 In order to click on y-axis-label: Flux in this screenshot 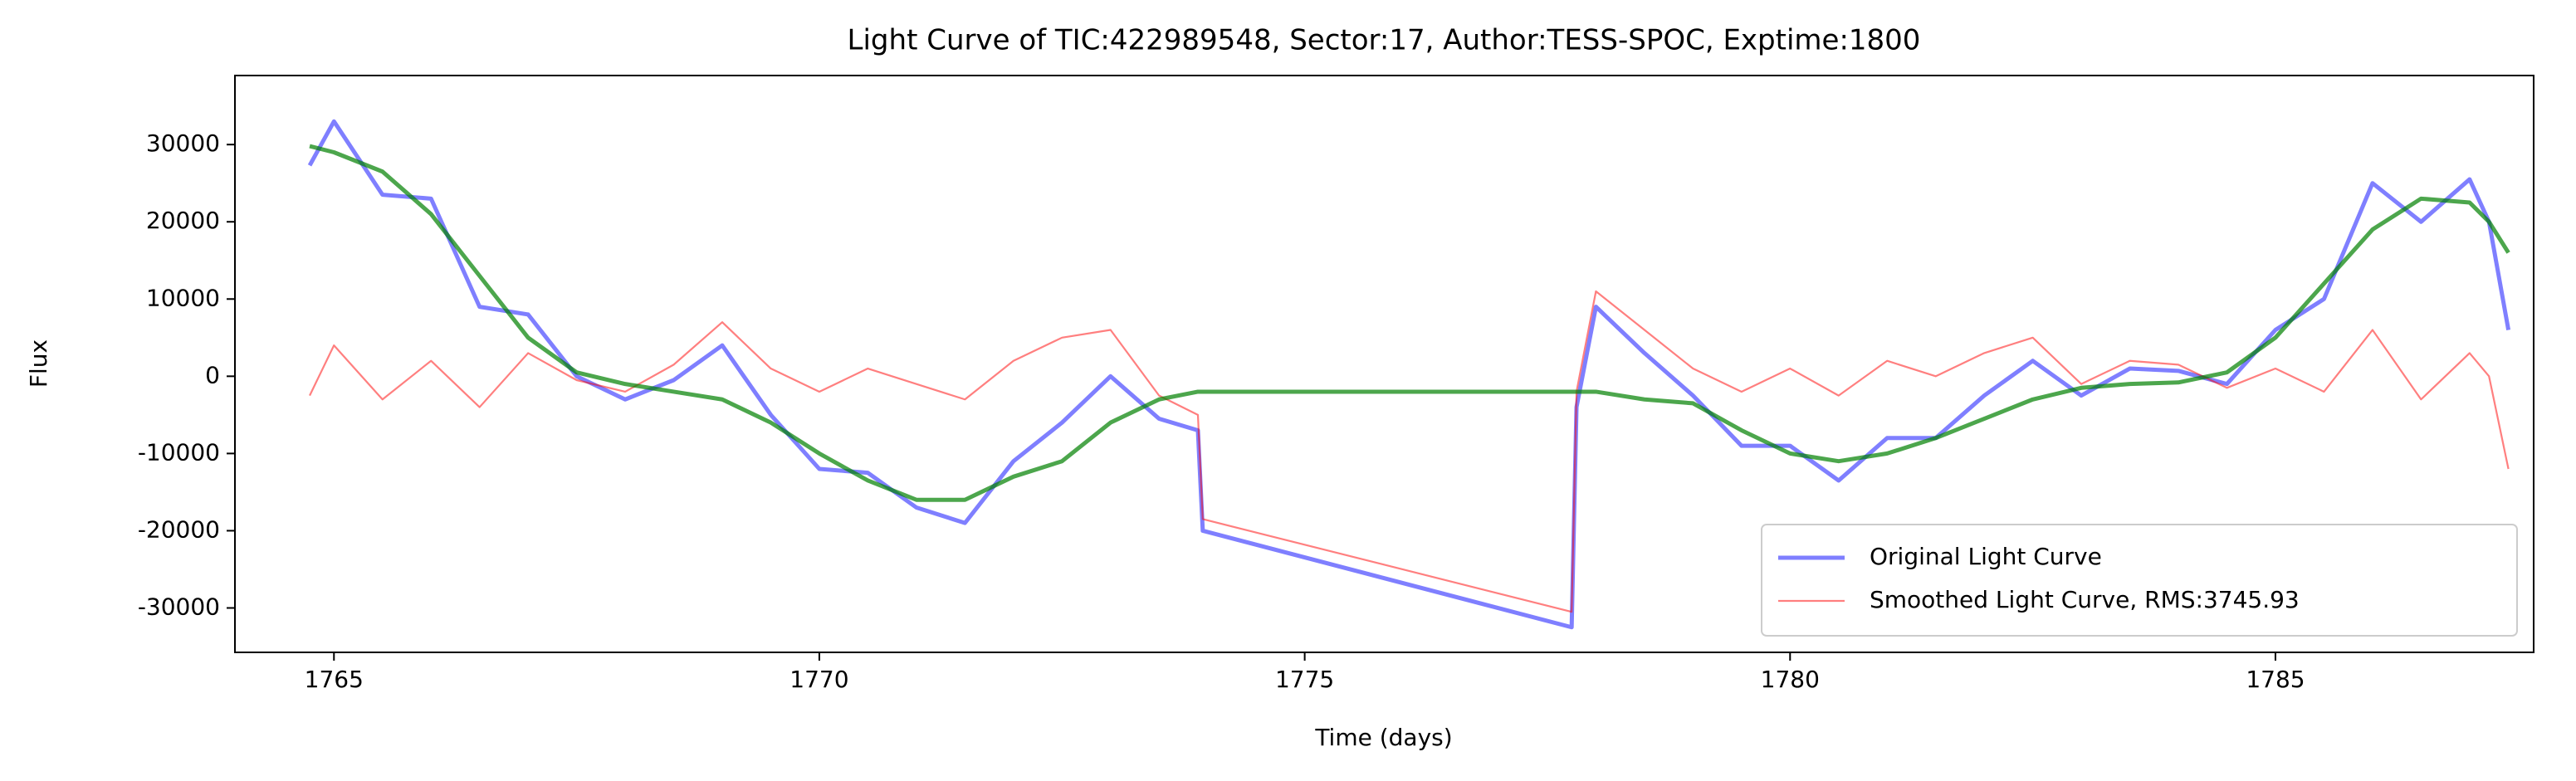, I will do `click(38, 363)`.